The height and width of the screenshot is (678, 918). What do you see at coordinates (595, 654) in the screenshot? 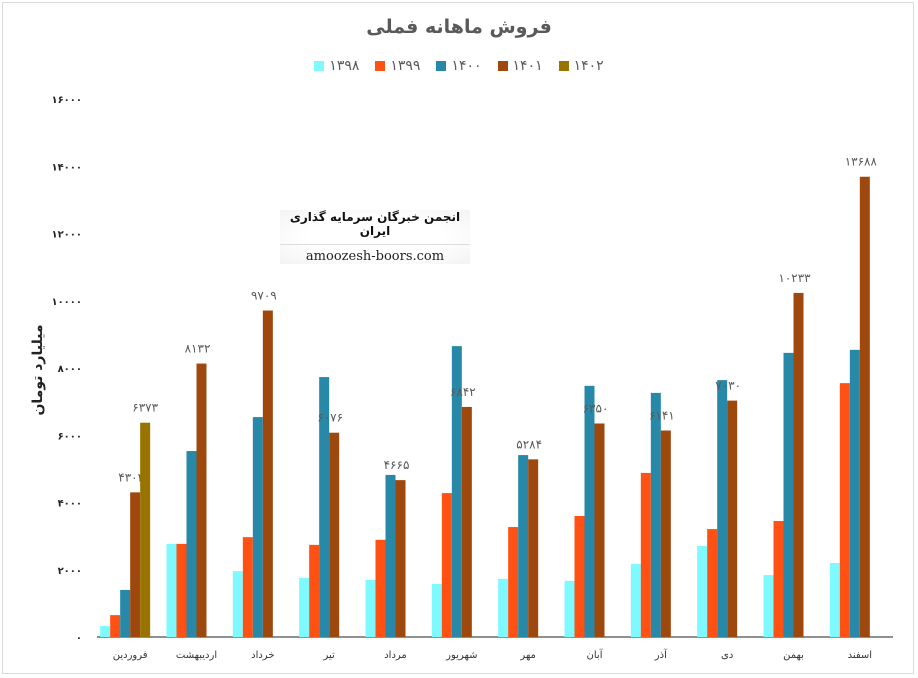
I see `x-tick-label: آبان` at bounding box center [595, 654].